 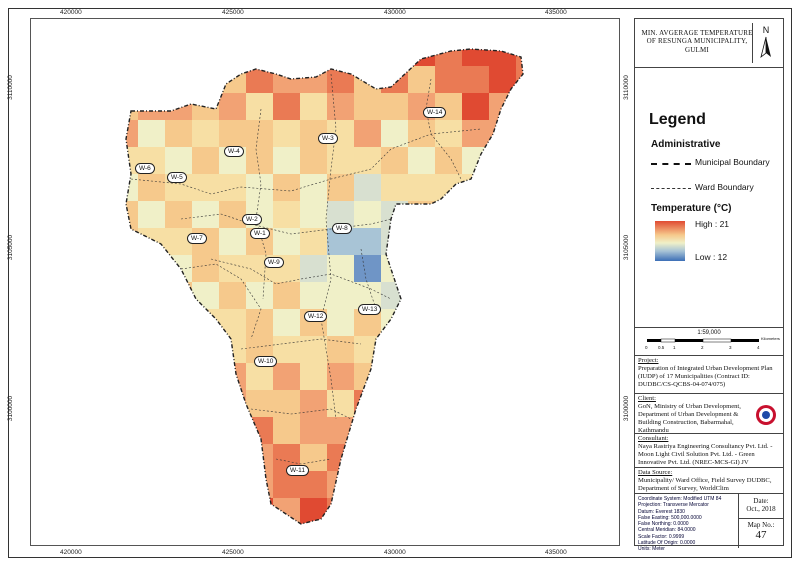 What do you see at coordinates (674, 347) in the screenshot?
I see `scale-tick: 1` at bounding box center [674, 347].